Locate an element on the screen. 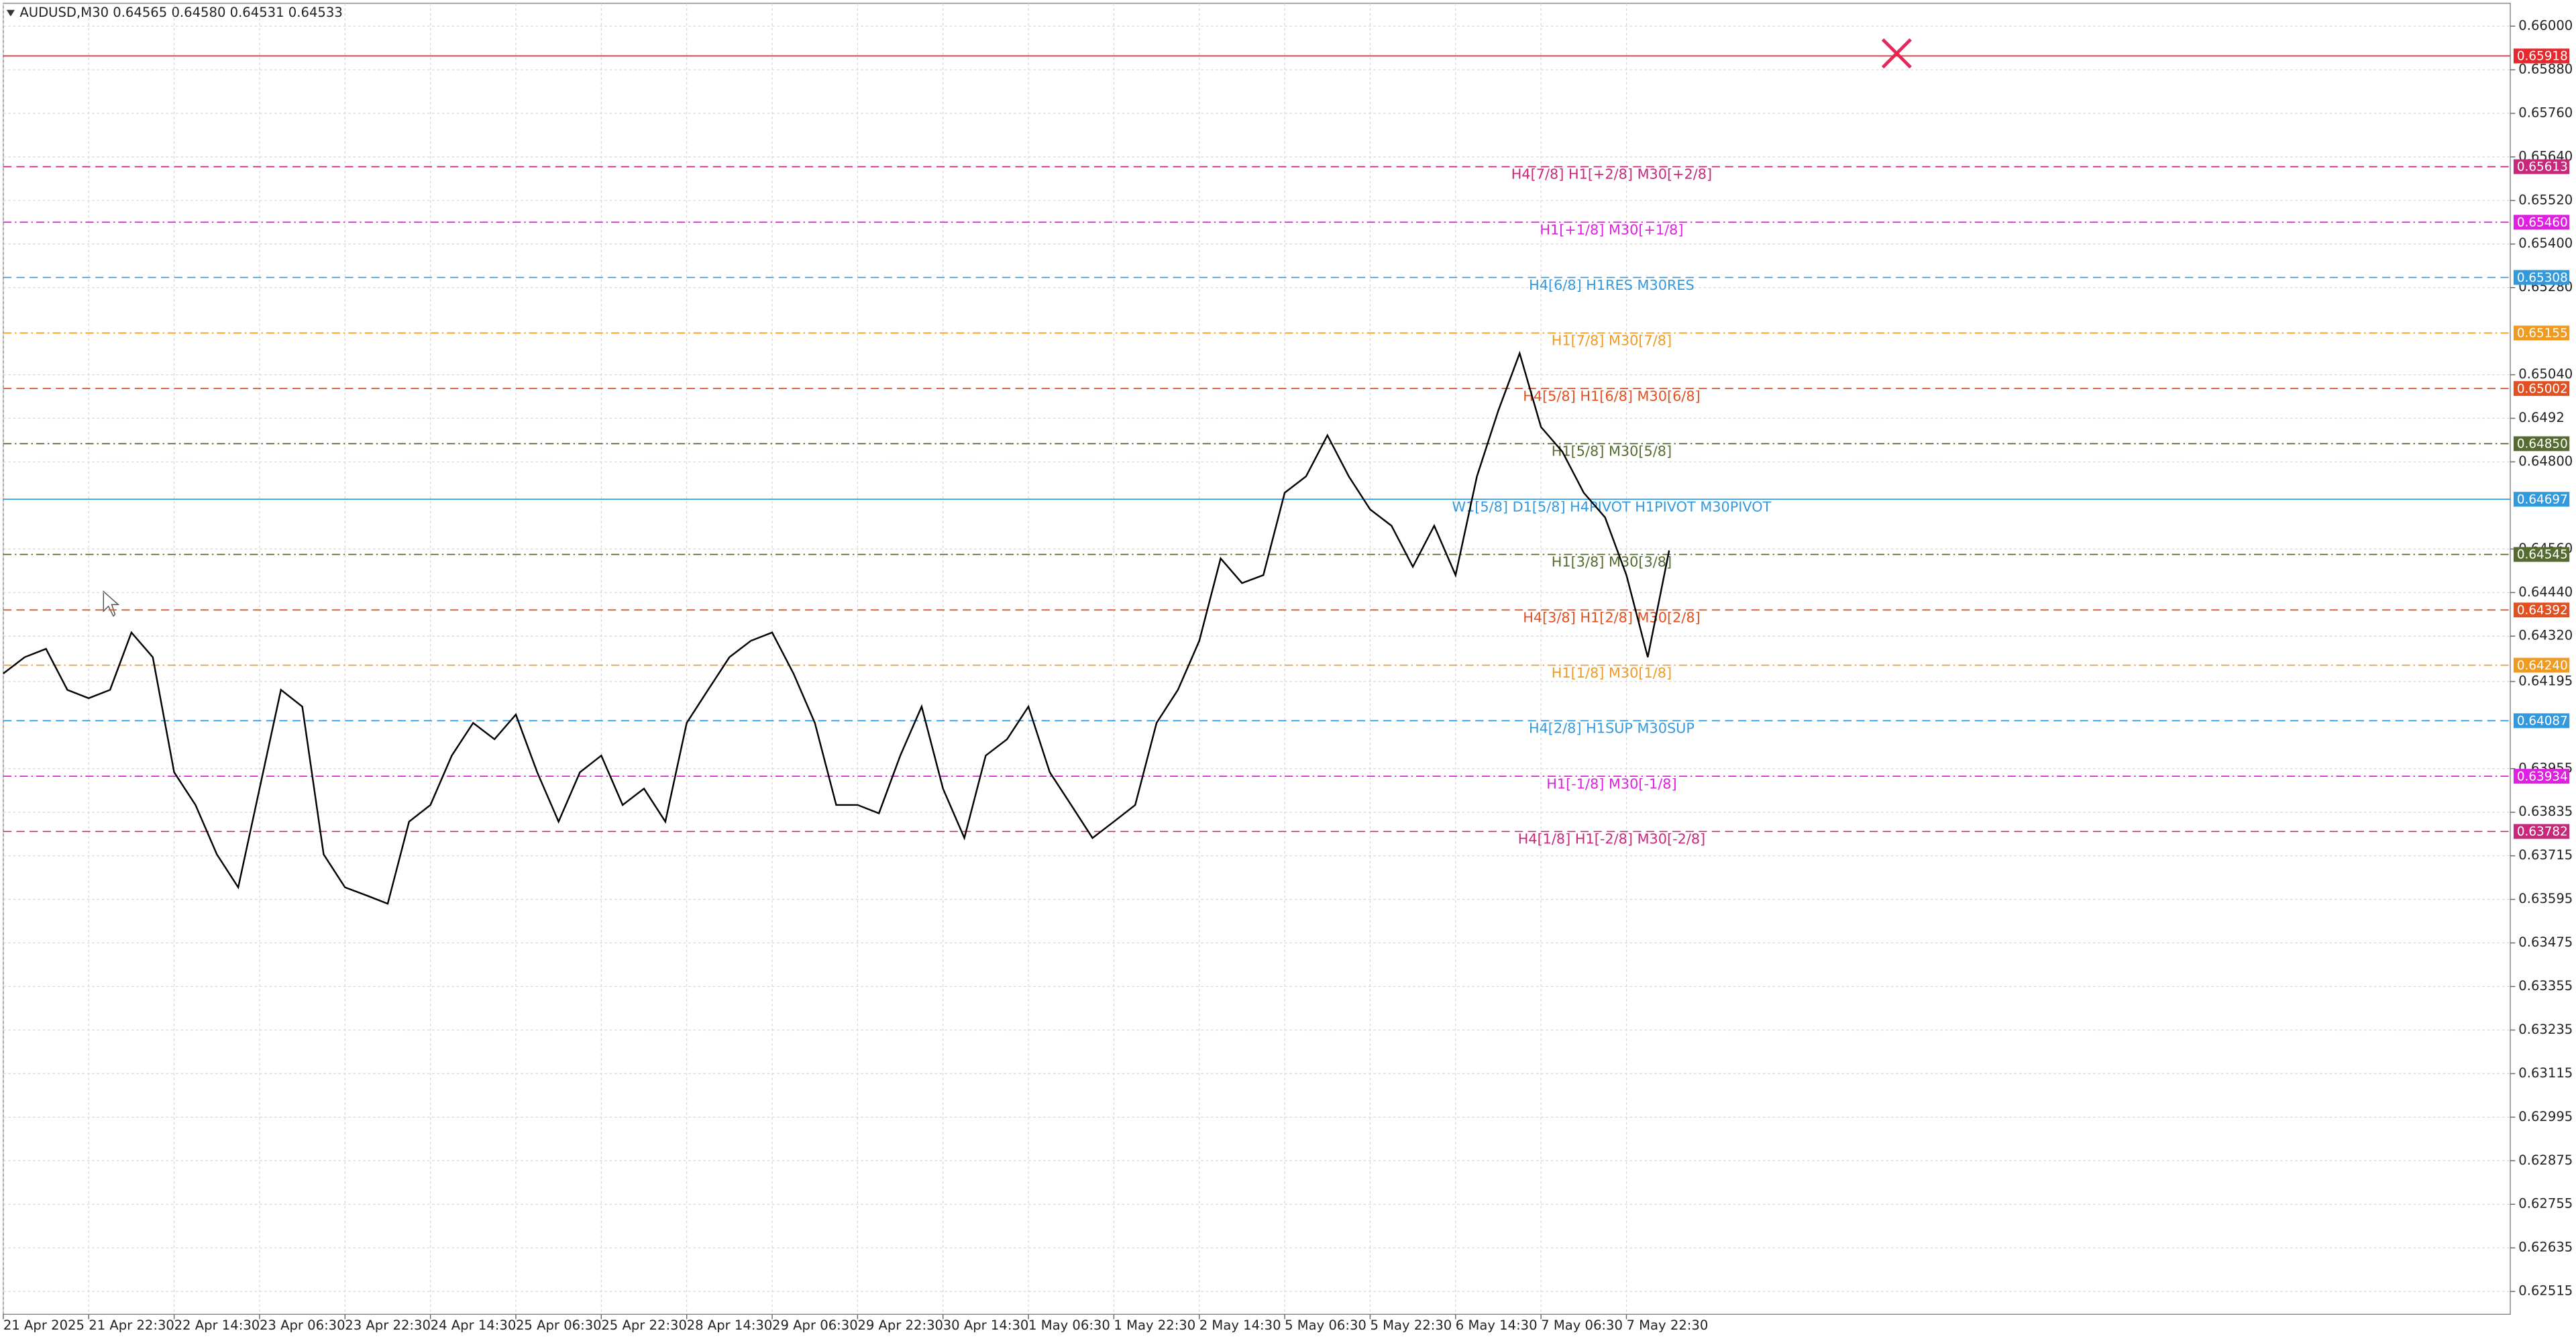 The width and height of the screenshot is (2576, 1339). y-tick-label: 0.66000 is located at coordinates (2545, 26).